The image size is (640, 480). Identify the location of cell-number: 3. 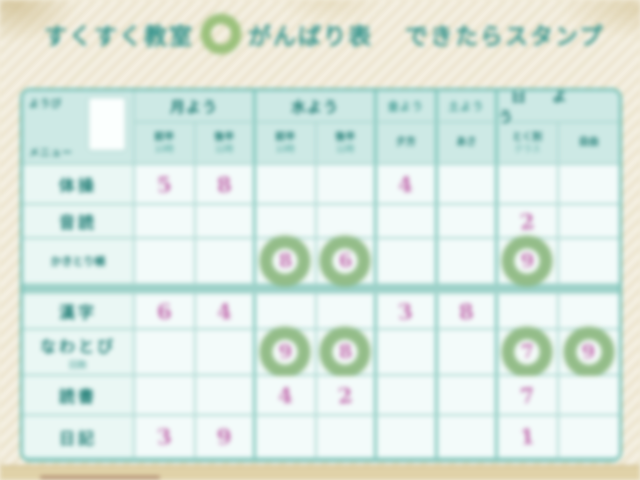
(406, 311).